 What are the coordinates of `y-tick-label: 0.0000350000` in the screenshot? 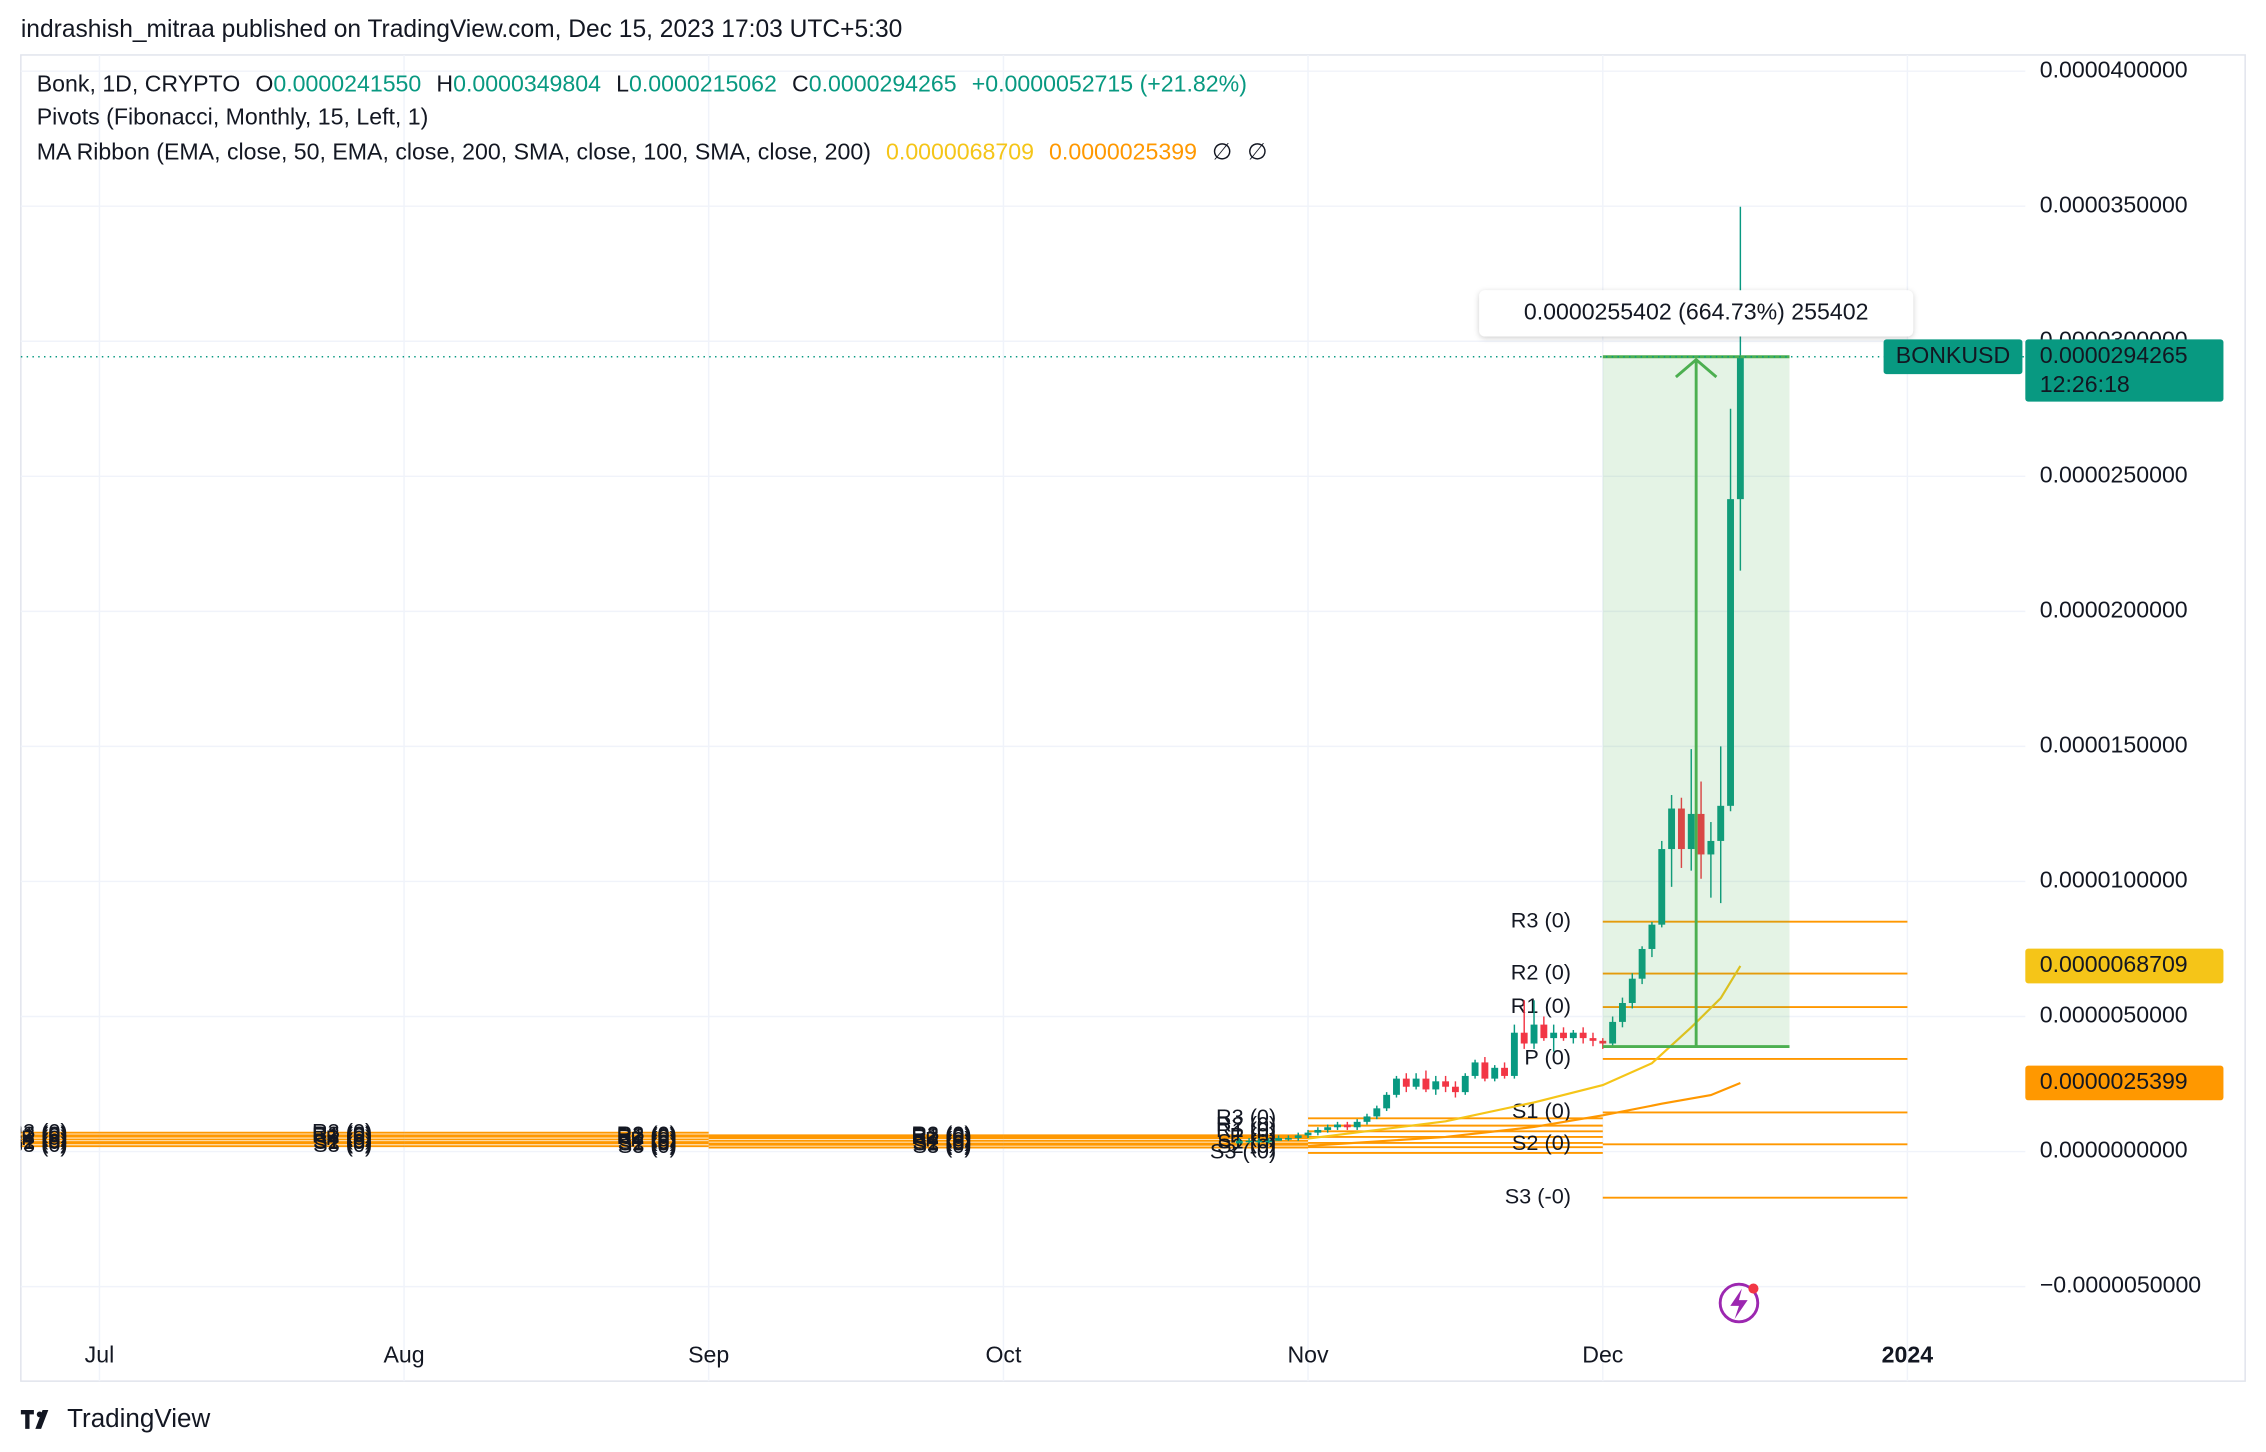 It's located at (2114, 204).